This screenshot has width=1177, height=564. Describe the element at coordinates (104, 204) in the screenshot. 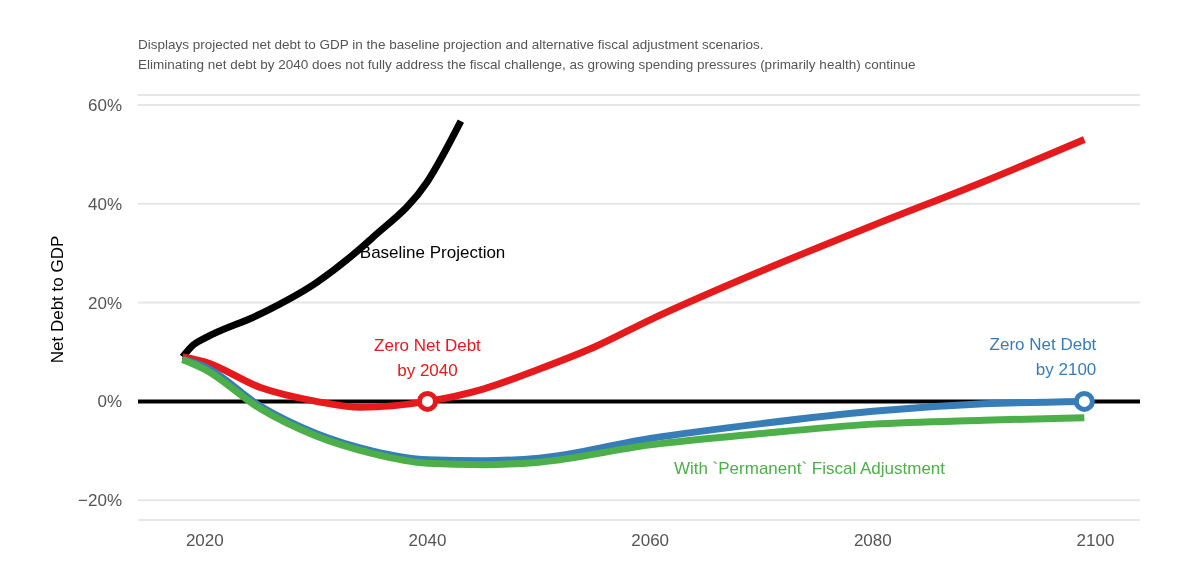

I see `y-tick-label: 40%` at that location.